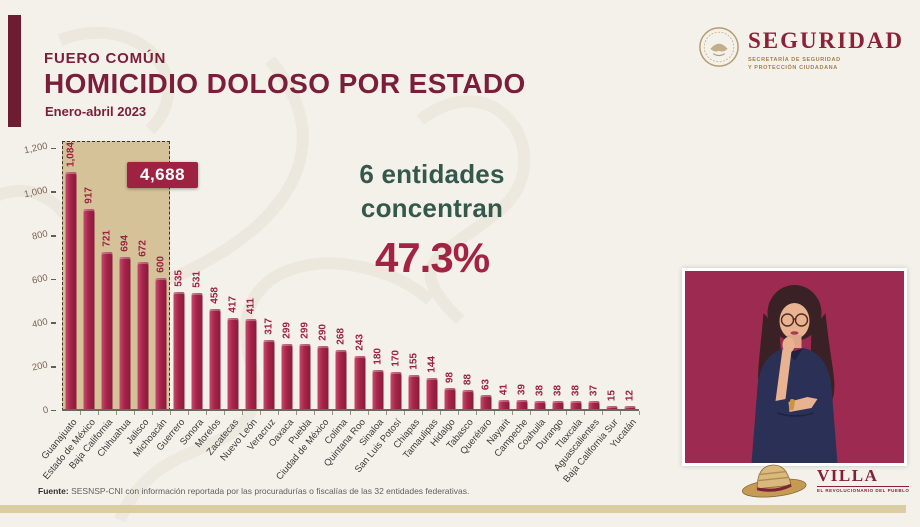  Describe the element at coordinates (569, 300) in the screenshot. I see `bar-column: 38 Tlaxcala` at that location.